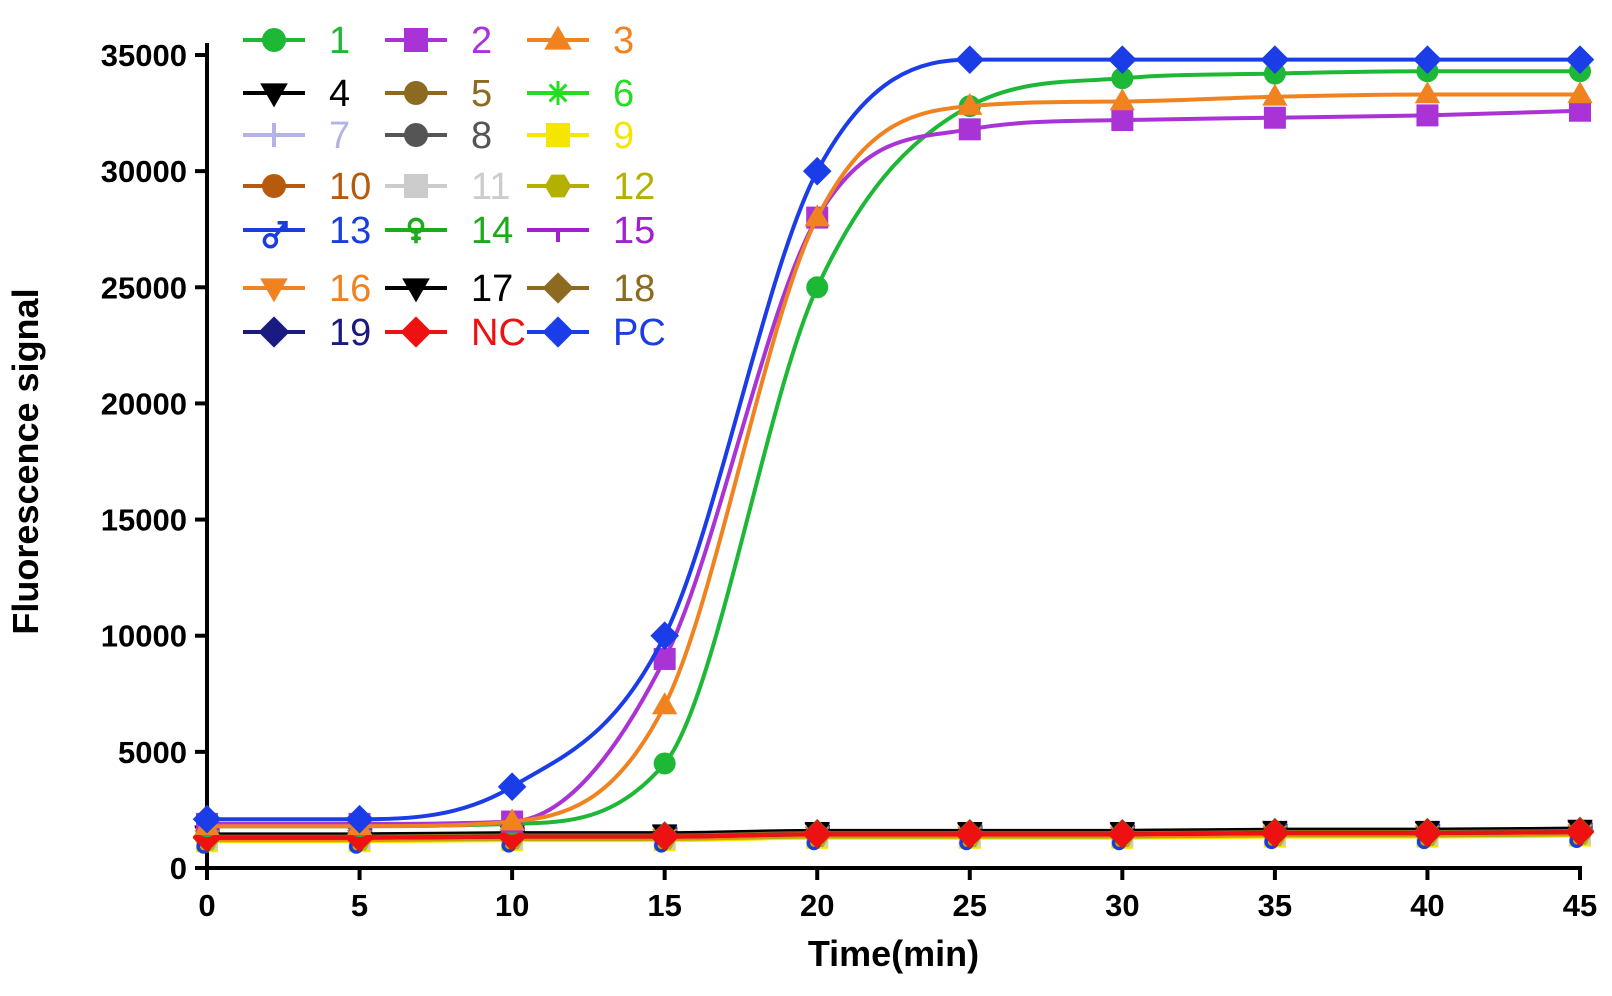  Describe the element at coordinates (634, 231) in the screenshot. I see `legend-item-15-label: 15` at that location.